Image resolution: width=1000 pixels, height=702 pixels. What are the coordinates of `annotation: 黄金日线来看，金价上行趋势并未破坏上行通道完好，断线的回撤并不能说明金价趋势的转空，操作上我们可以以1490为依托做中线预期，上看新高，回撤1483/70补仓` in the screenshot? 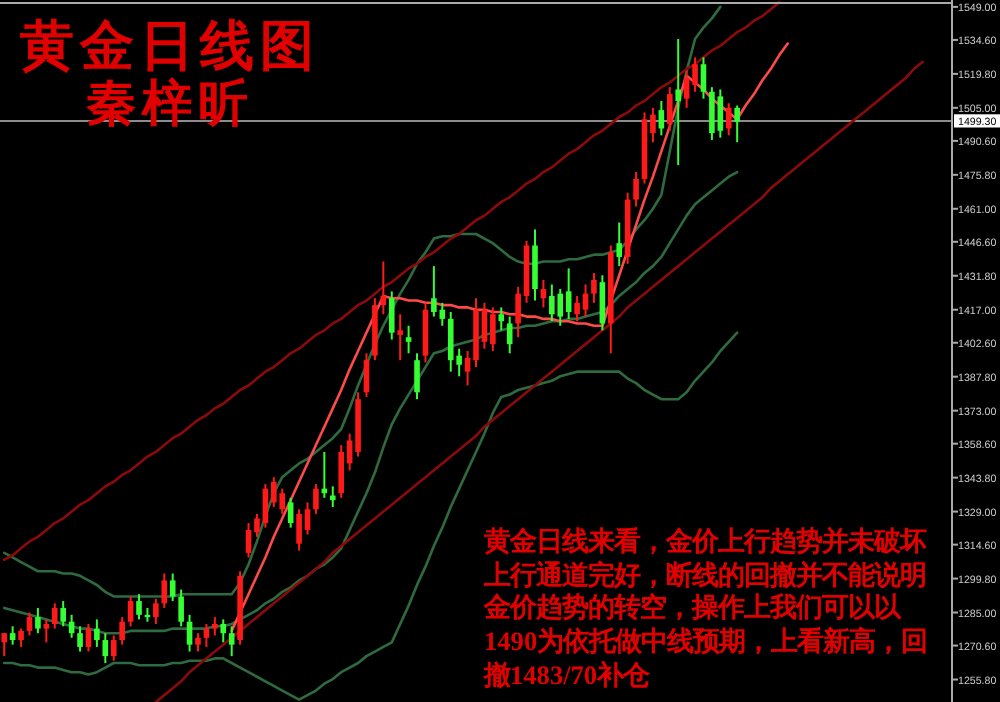 It's located at (707, 610).